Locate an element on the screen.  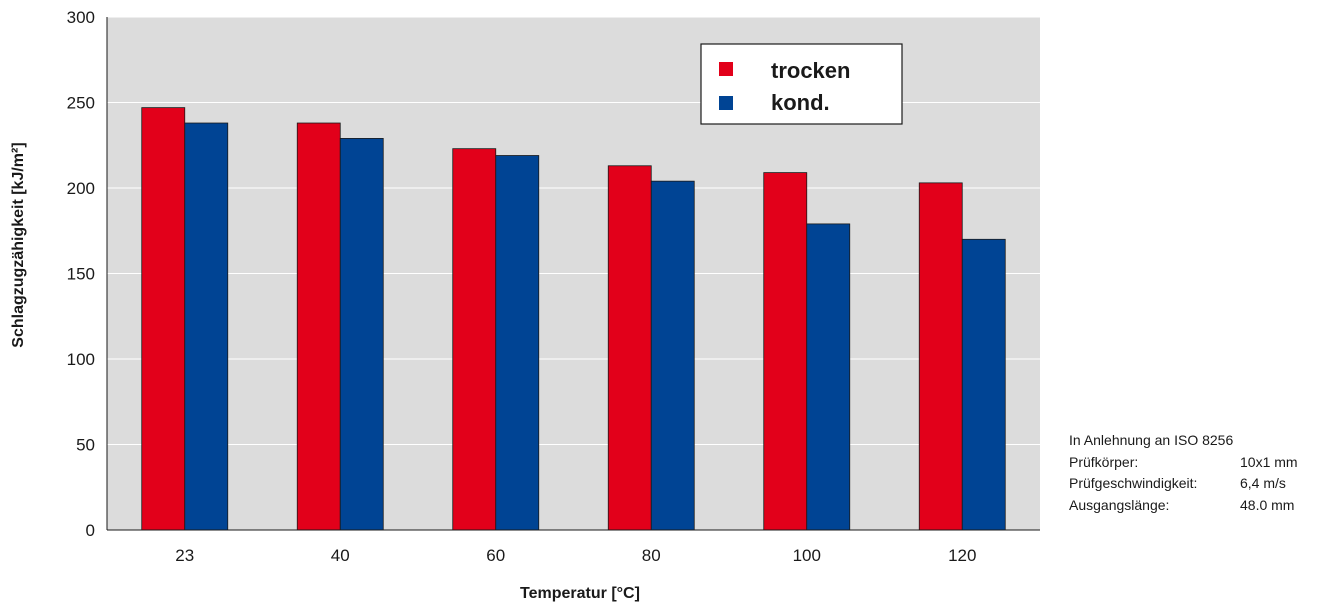
y-tick-labels: 0 50 100 150 200 250 300 is located at coordinates (81, 274).